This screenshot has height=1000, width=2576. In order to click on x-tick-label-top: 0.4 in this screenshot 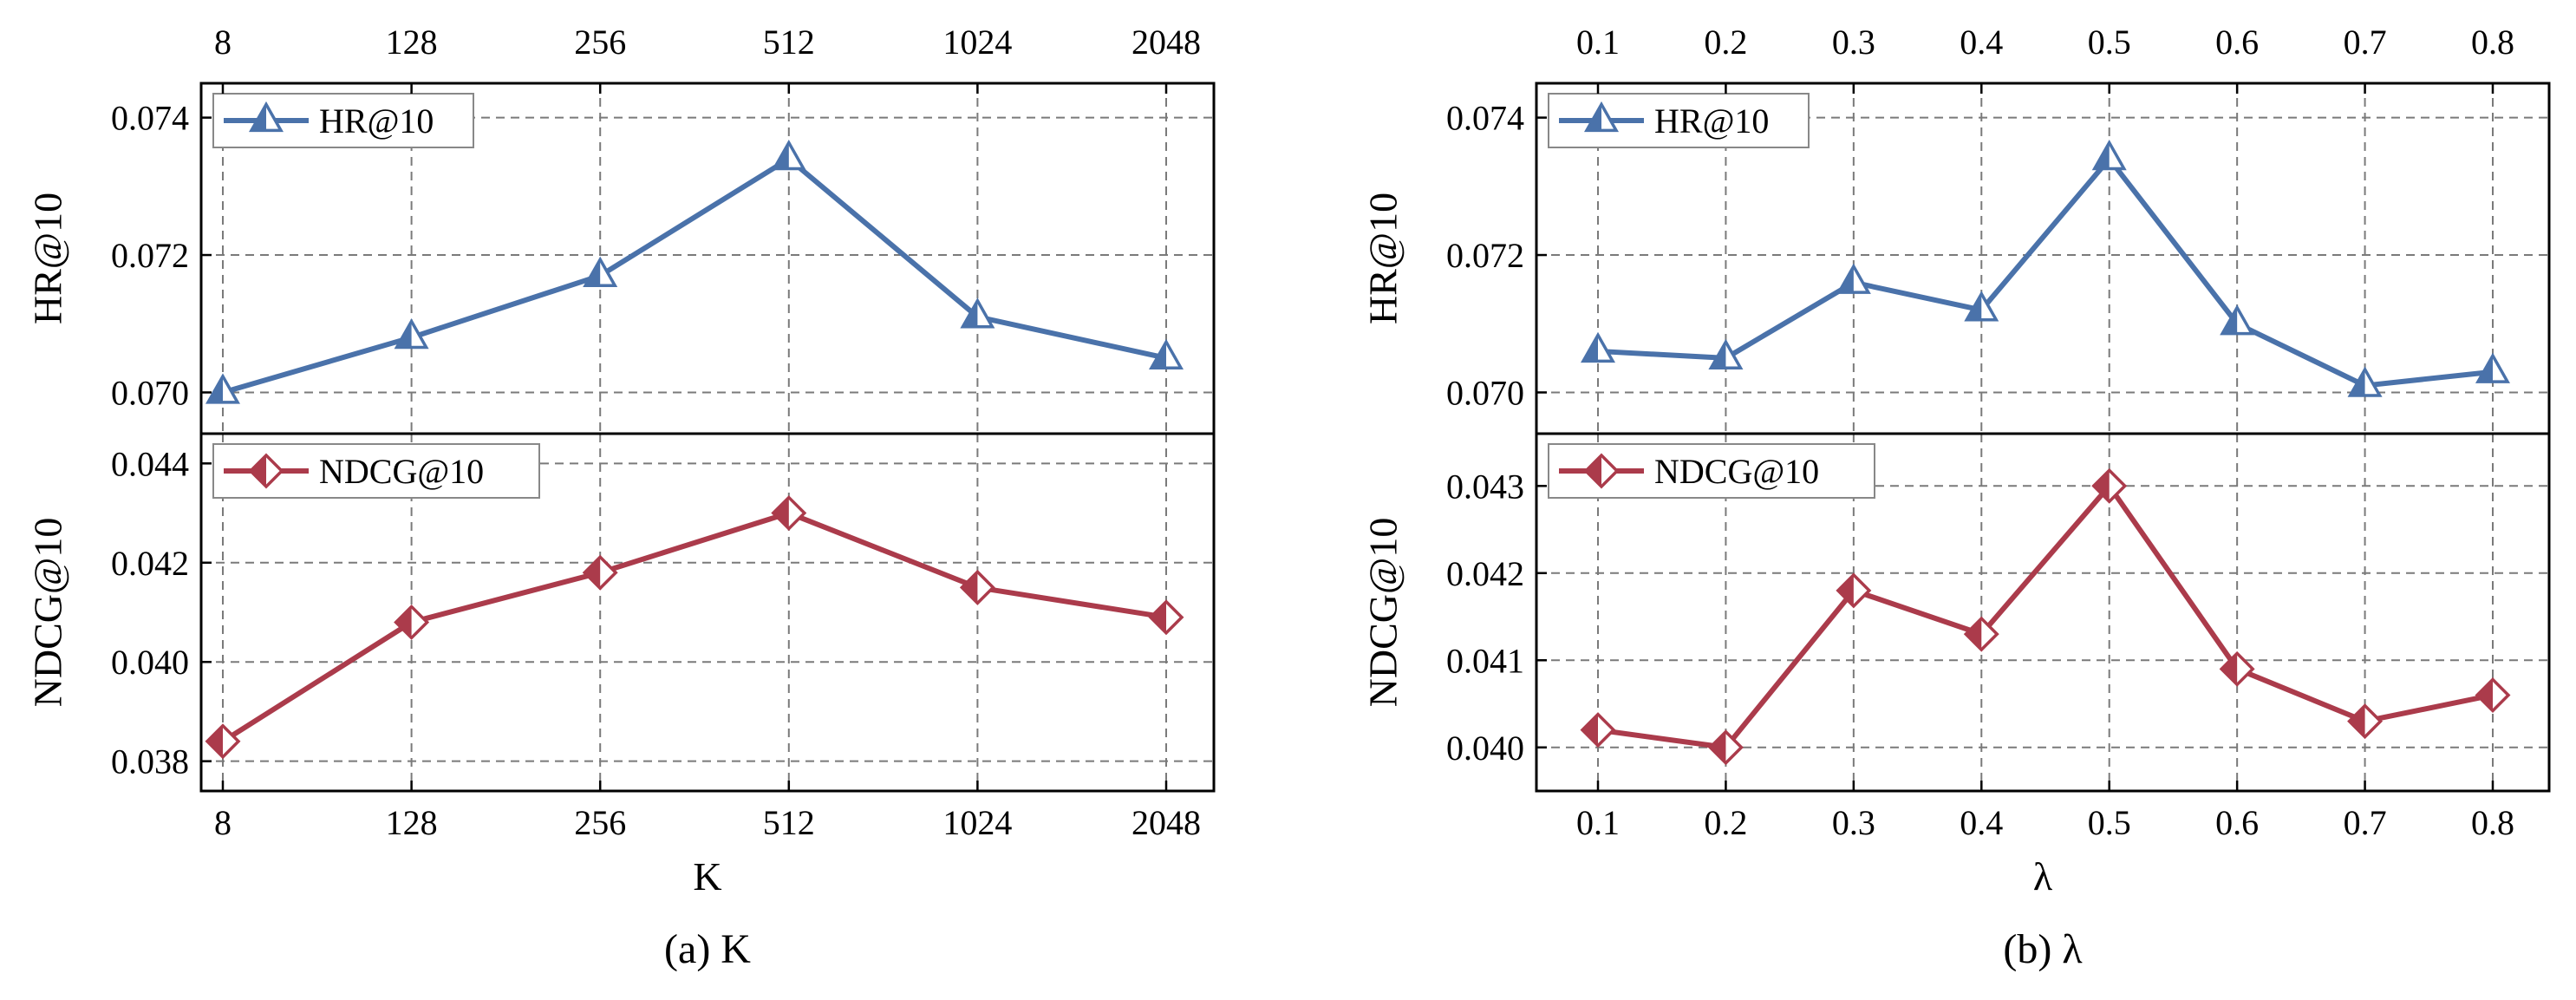, I will do `click(1982, 42)`.